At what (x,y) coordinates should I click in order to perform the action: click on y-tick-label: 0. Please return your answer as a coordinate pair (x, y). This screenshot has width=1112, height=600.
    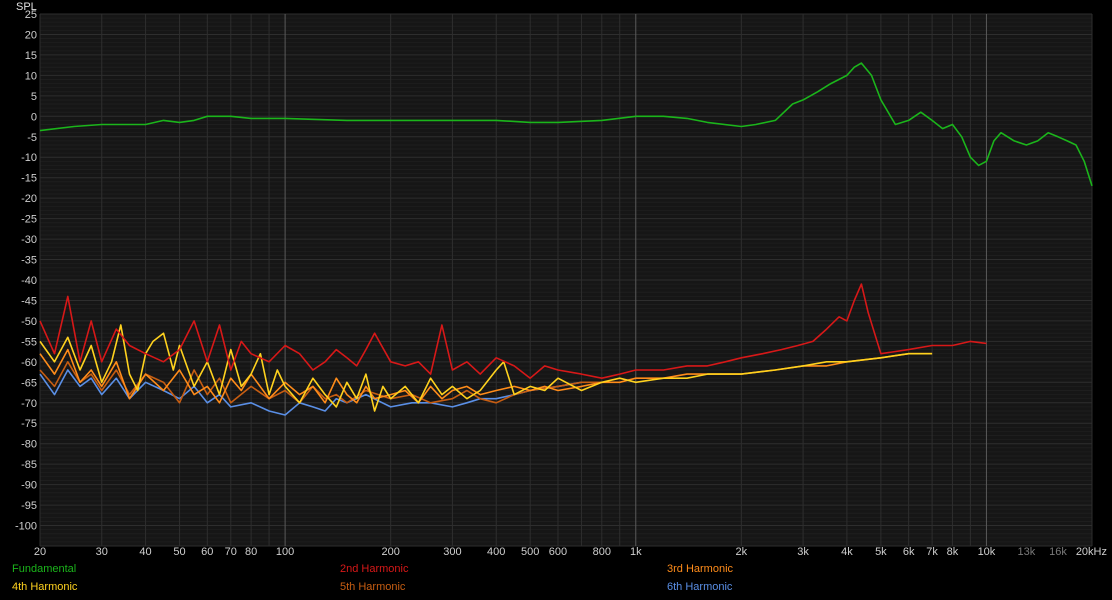
    Looking at the image, I should click on (34, 117).